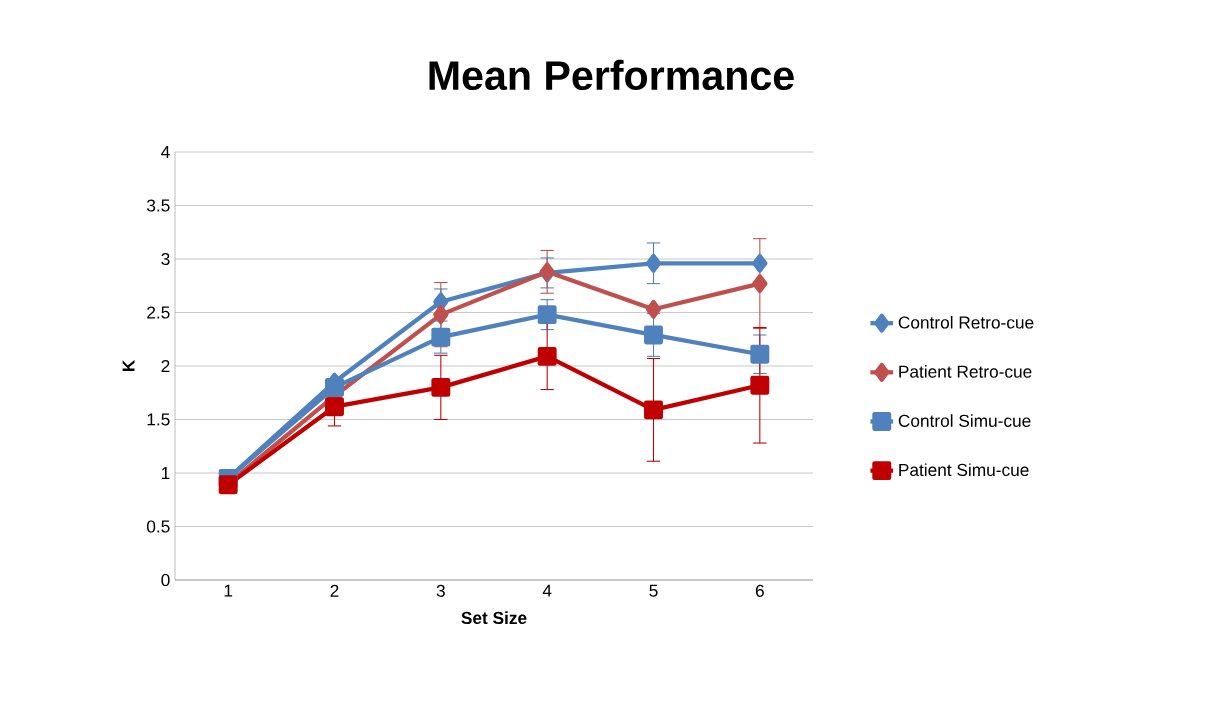 This screenshot has height=727, width=1212. Describe the element at coordinates (165, 580) in the screenshot. I see `y-tick-label: 0` at that location.